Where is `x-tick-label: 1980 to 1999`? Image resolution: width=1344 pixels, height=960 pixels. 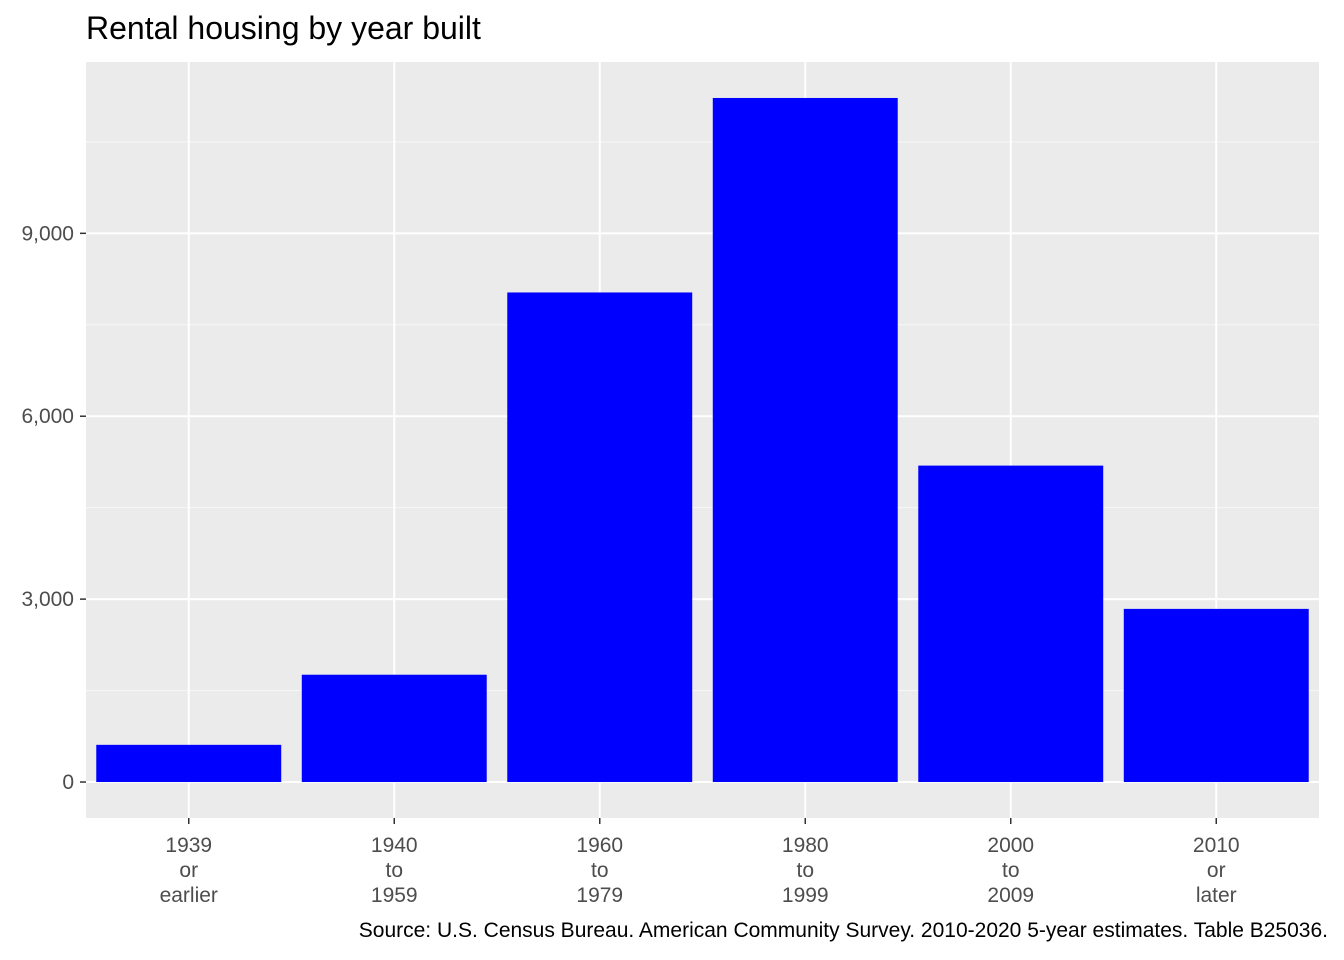
x-tick-label: 1980 to 1999 is located at coordinates (805, 870).